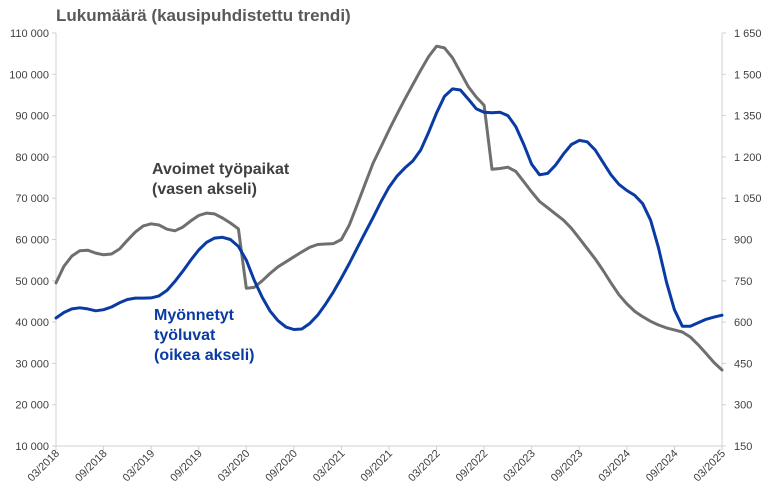  I want to click on left-tick-label: 10 000, so click(32, 447).